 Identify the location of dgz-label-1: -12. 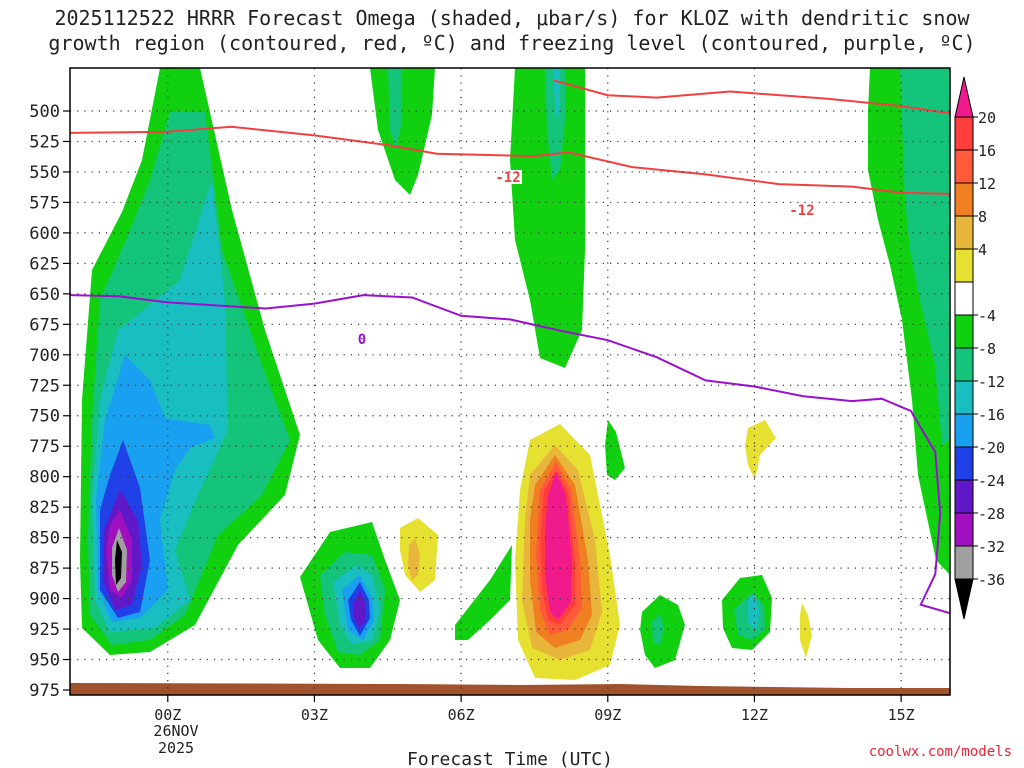
(507, 178).